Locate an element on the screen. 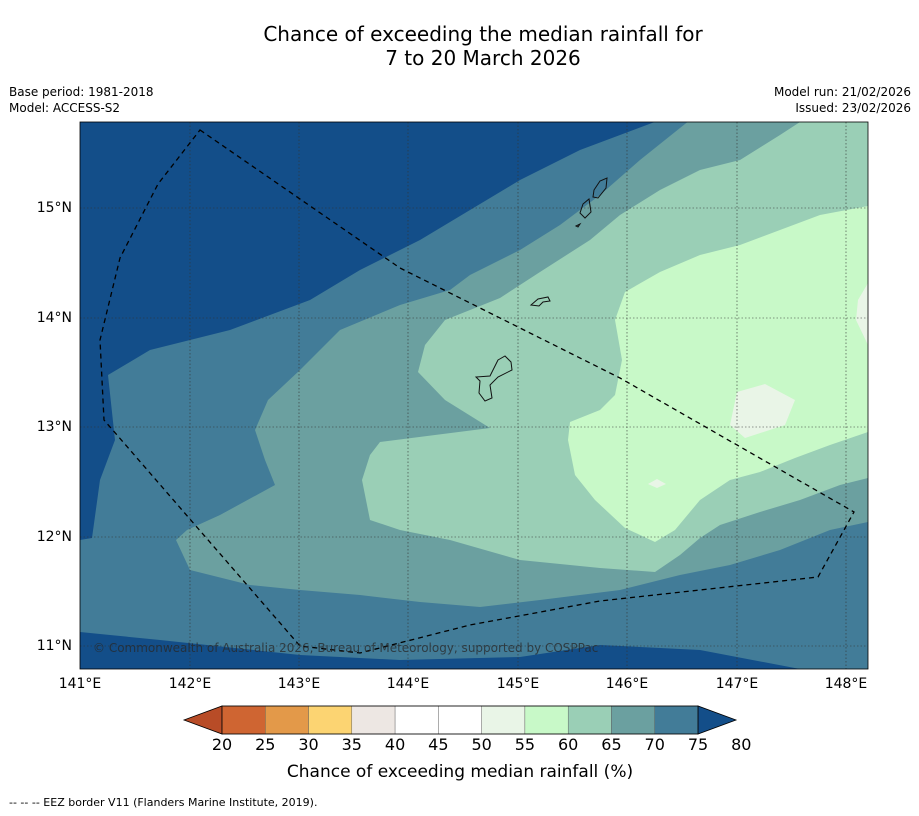  colorbar-tick-label: 35 is located at coordinates (351, 744).